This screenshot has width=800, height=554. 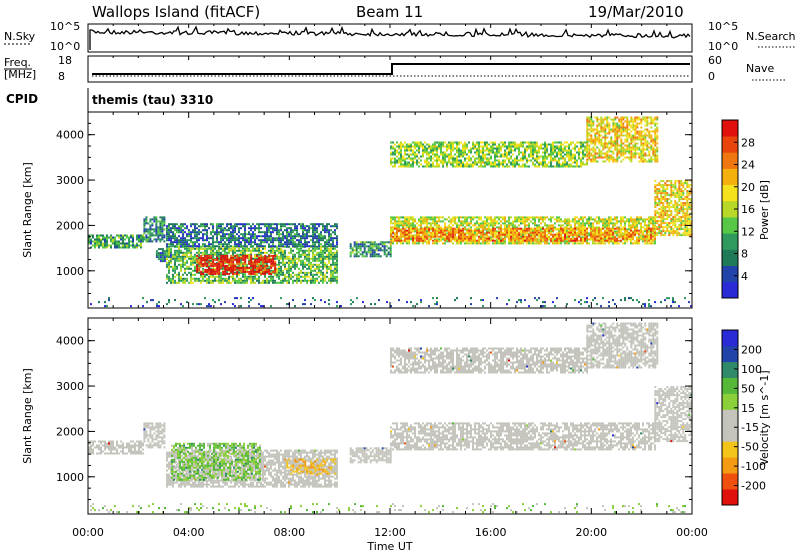 I want to click on velocity-cb-tick-2: 50, so click(x=748, y=388).